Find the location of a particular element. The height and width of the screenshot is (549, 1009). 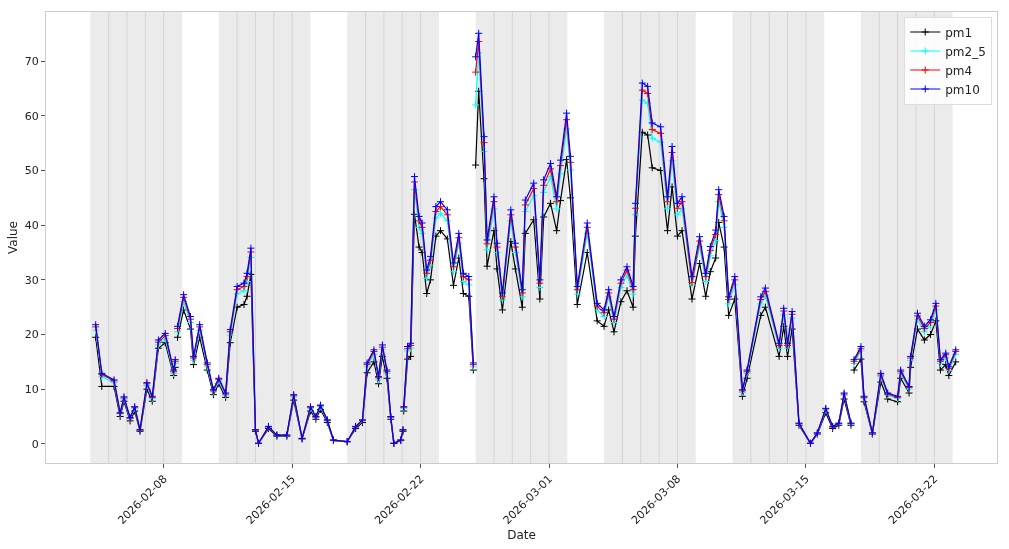

legend-label: pm10 is located at coordinates (962, 89).